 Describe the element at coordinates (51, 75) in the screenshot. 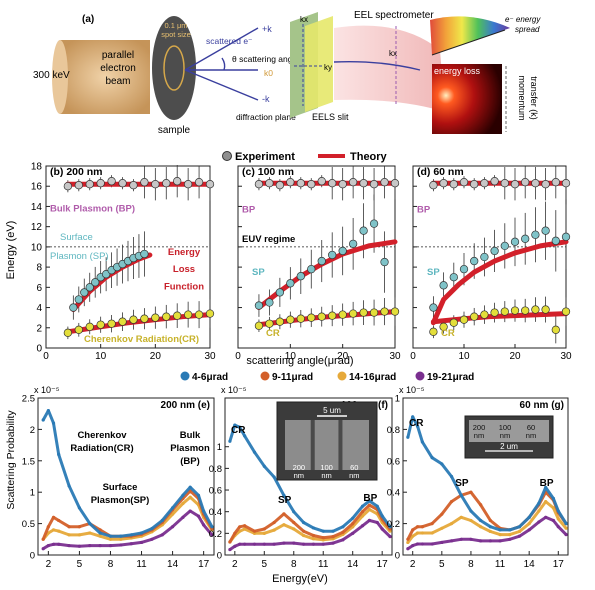

I see `beam-energy-label: 300 keV` at that location.